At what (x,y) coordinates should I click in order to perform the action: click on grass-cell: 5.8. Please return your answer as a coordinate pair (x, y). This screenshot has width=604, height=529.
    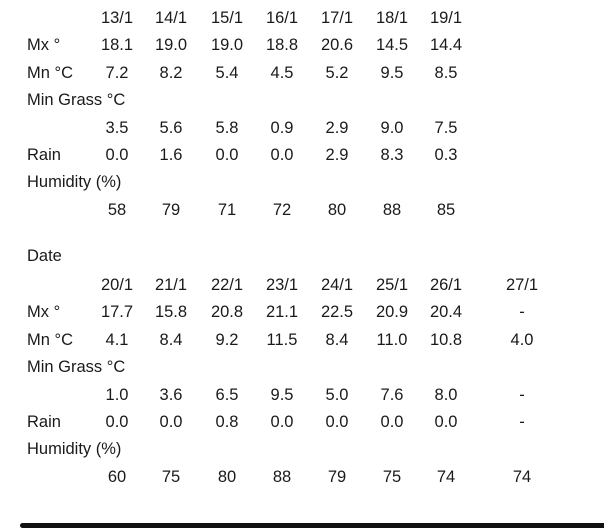
    Looking at the image, I should click on (227, 127).